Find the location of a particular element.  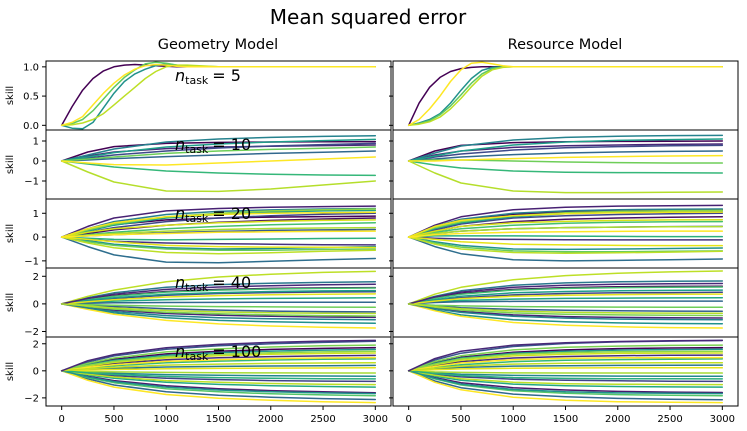

panel-r1-c2 is located at coordinates (564, 95).